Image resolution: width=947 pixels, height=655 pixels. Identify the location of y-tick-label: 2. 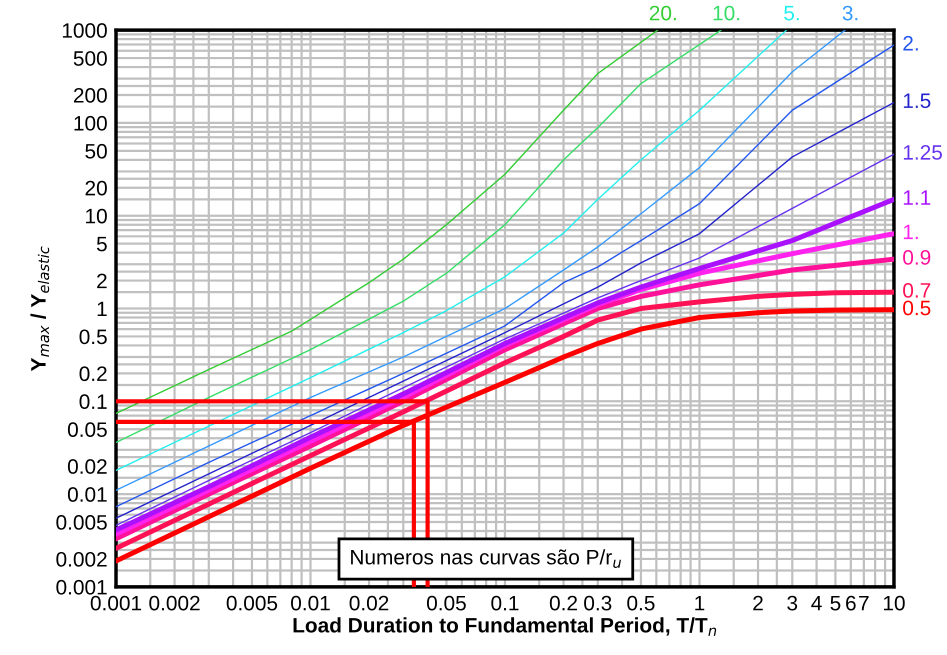
(102, 281).